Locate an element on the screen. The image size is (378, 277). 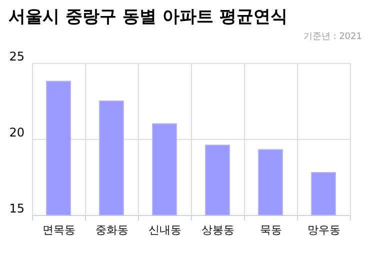
text: 기준년 : 2021 is located at coordinates (332, 37).